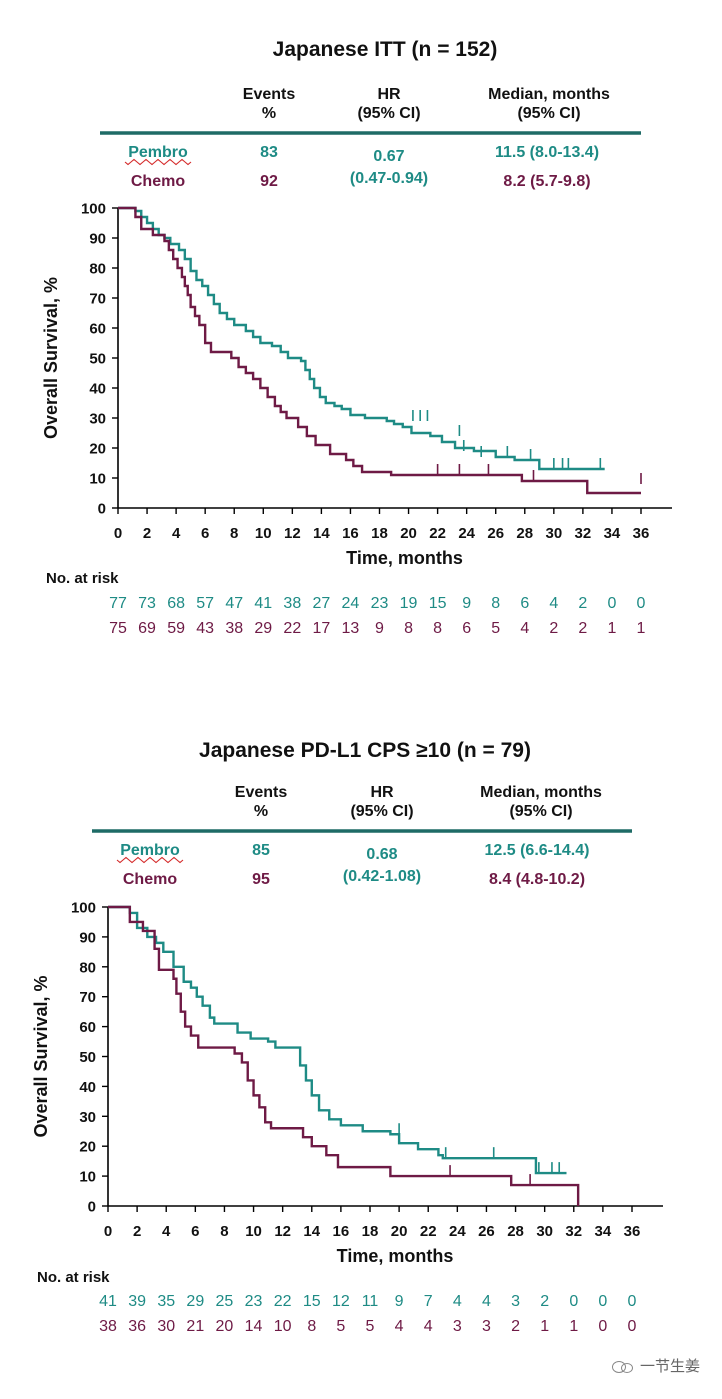 The height and width of the screenshot is (1399, 722). Describe the element at coordinates (466, 628) in the screenshot. I see `chemo-risk-count: 6` at that location.